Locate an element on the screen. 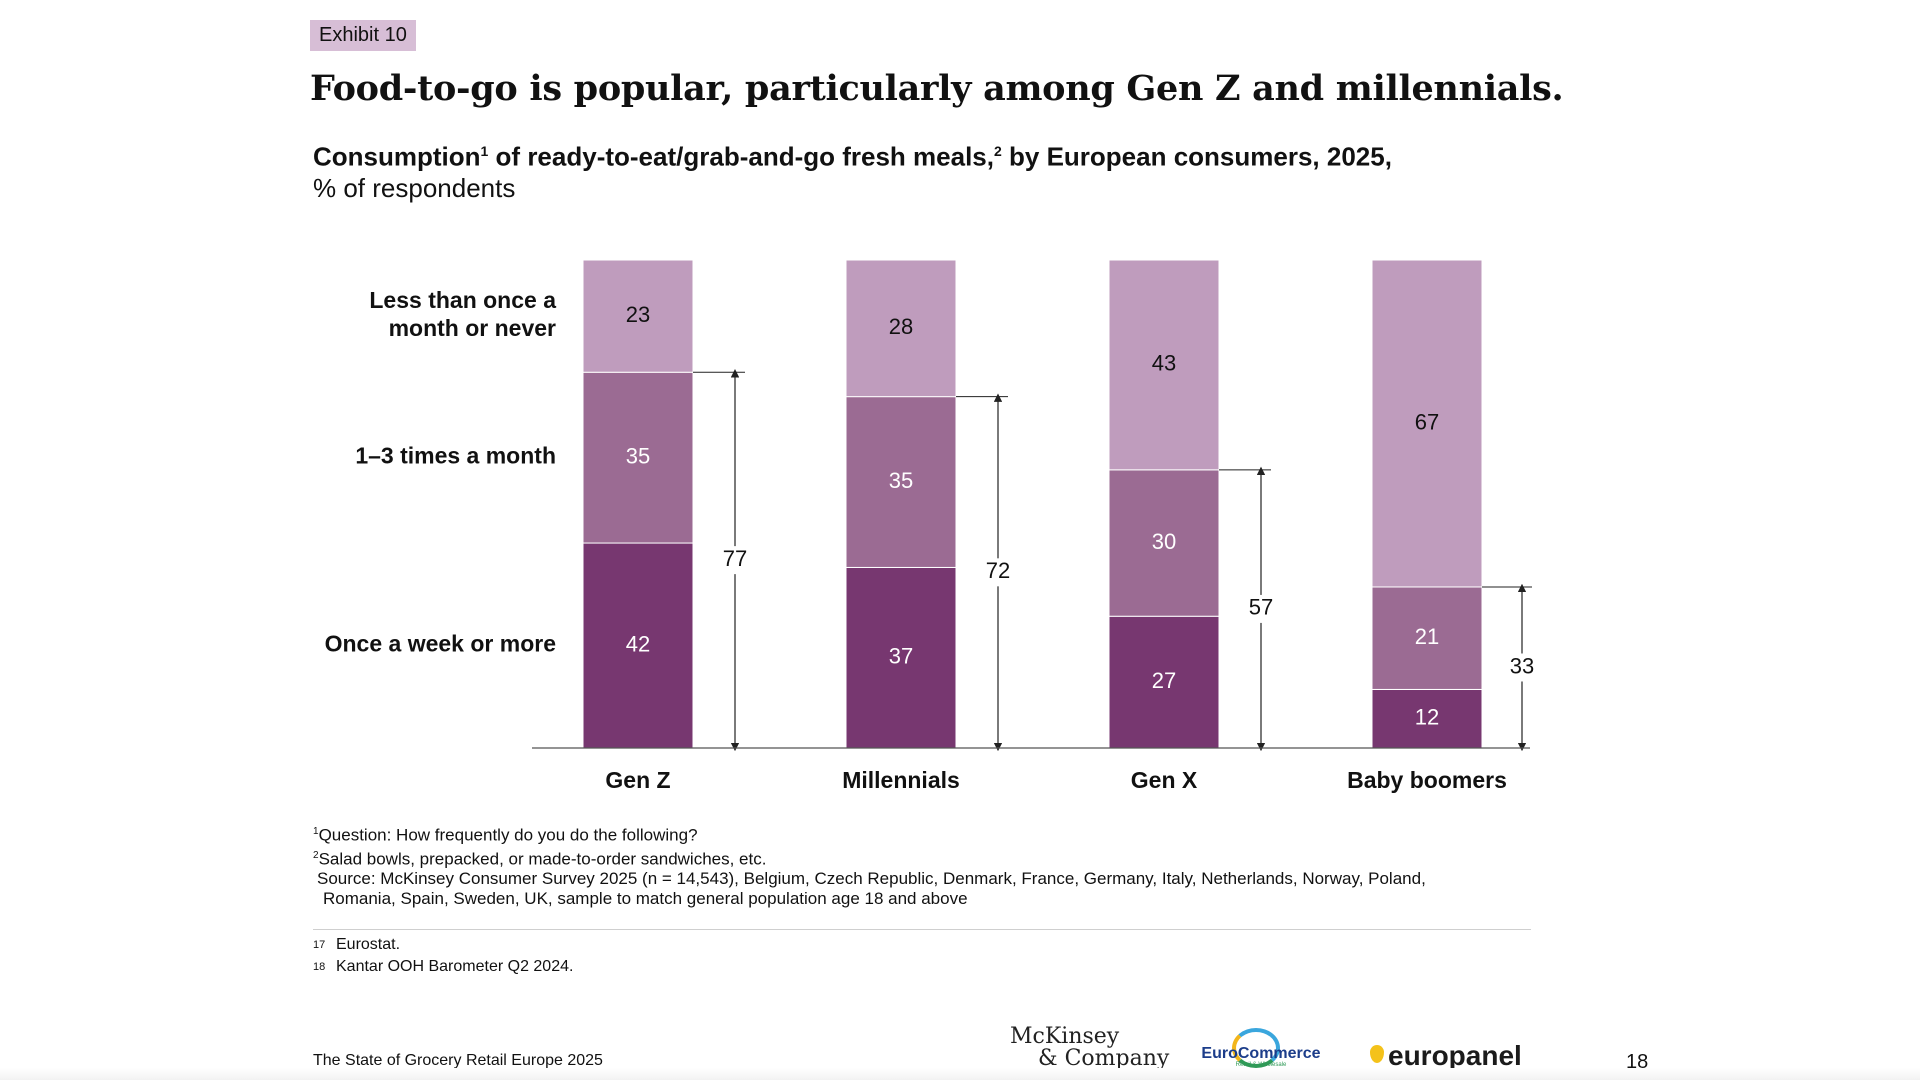 Image resolution: width=1920 pixels, height=1080 pixels. bracket-total-gen-x: 57 is located at coordinates (1261, 607).